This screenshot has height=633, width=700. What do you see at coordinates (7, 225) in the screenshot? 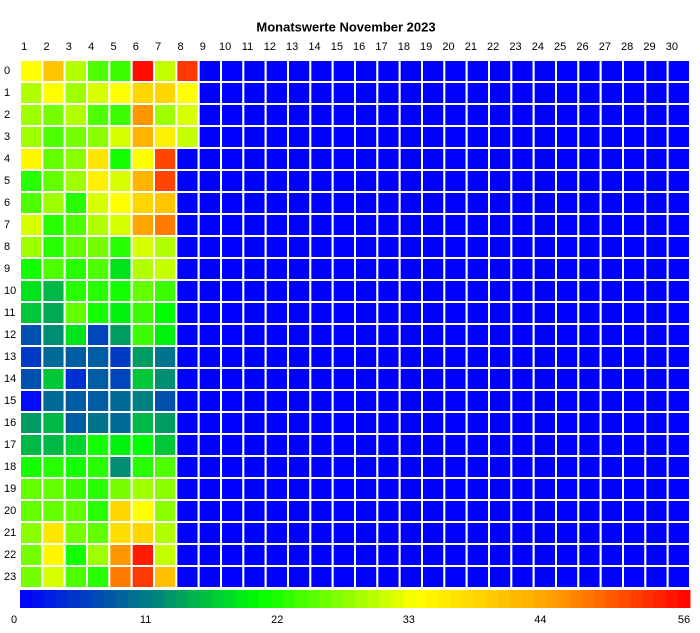
I see `y-tick-label: 7` at bounding box center [7, 225].